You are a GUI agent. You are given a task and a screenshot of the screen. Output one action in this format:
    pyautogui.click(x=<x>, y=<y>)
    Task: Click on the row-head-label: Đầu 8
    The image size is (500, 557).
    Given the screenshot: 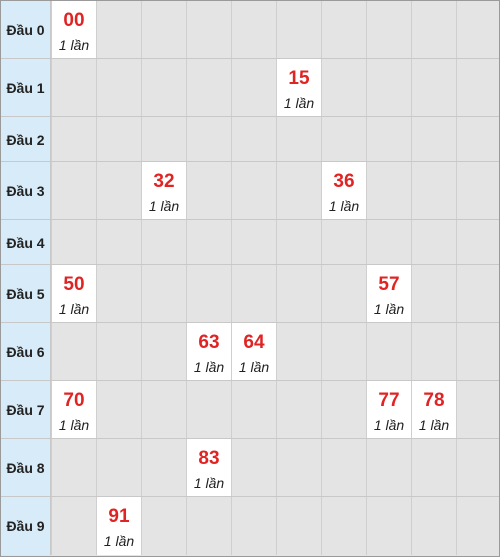 What is the action you would take?
    pyautogui.click(x=26, y=468)
    